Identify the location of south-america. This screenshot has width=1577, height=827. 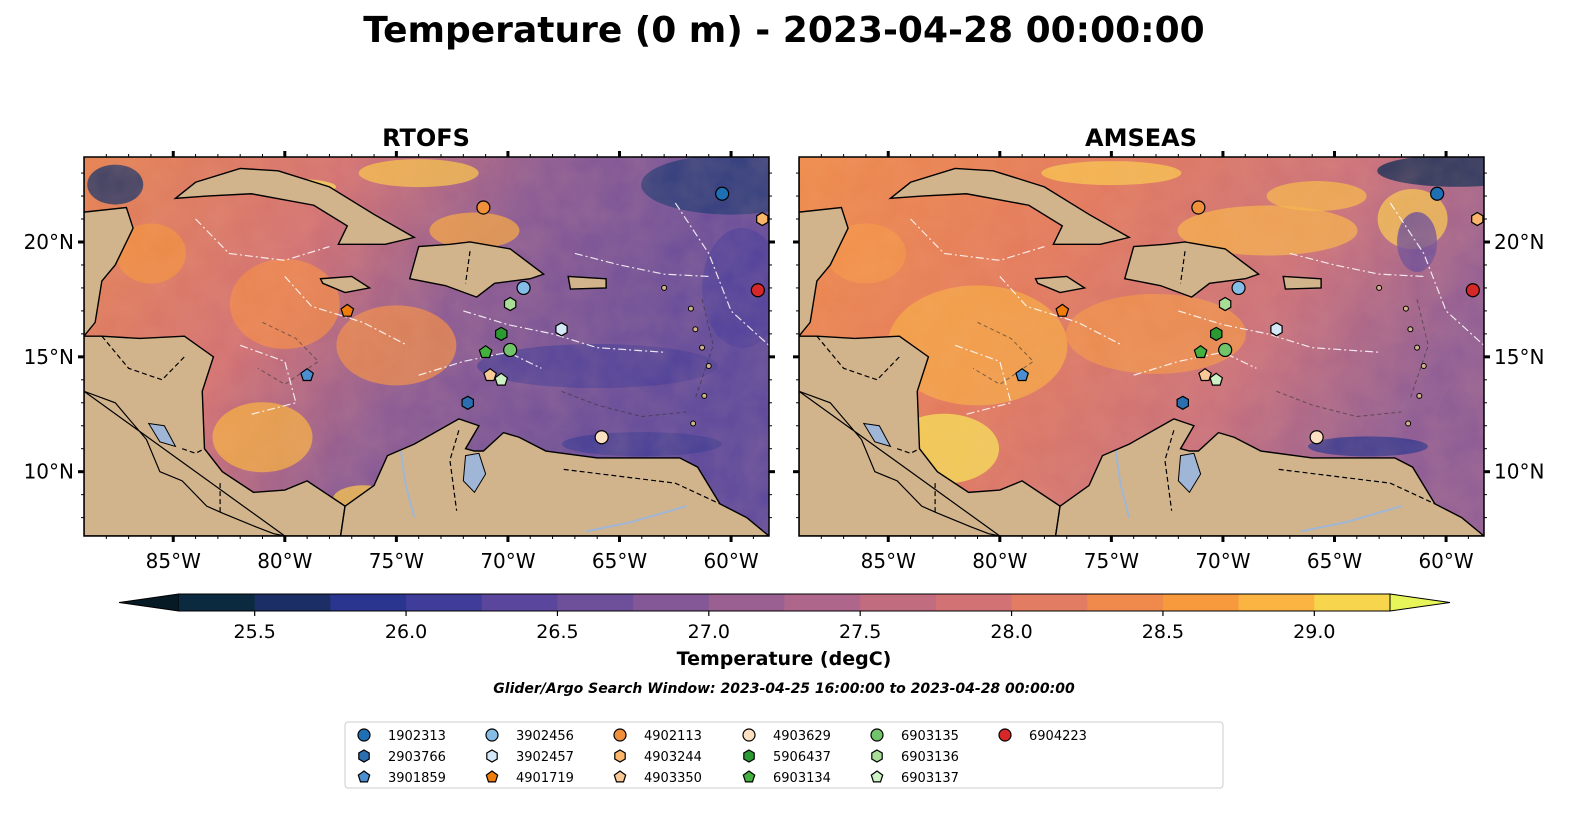
(1269, 477).